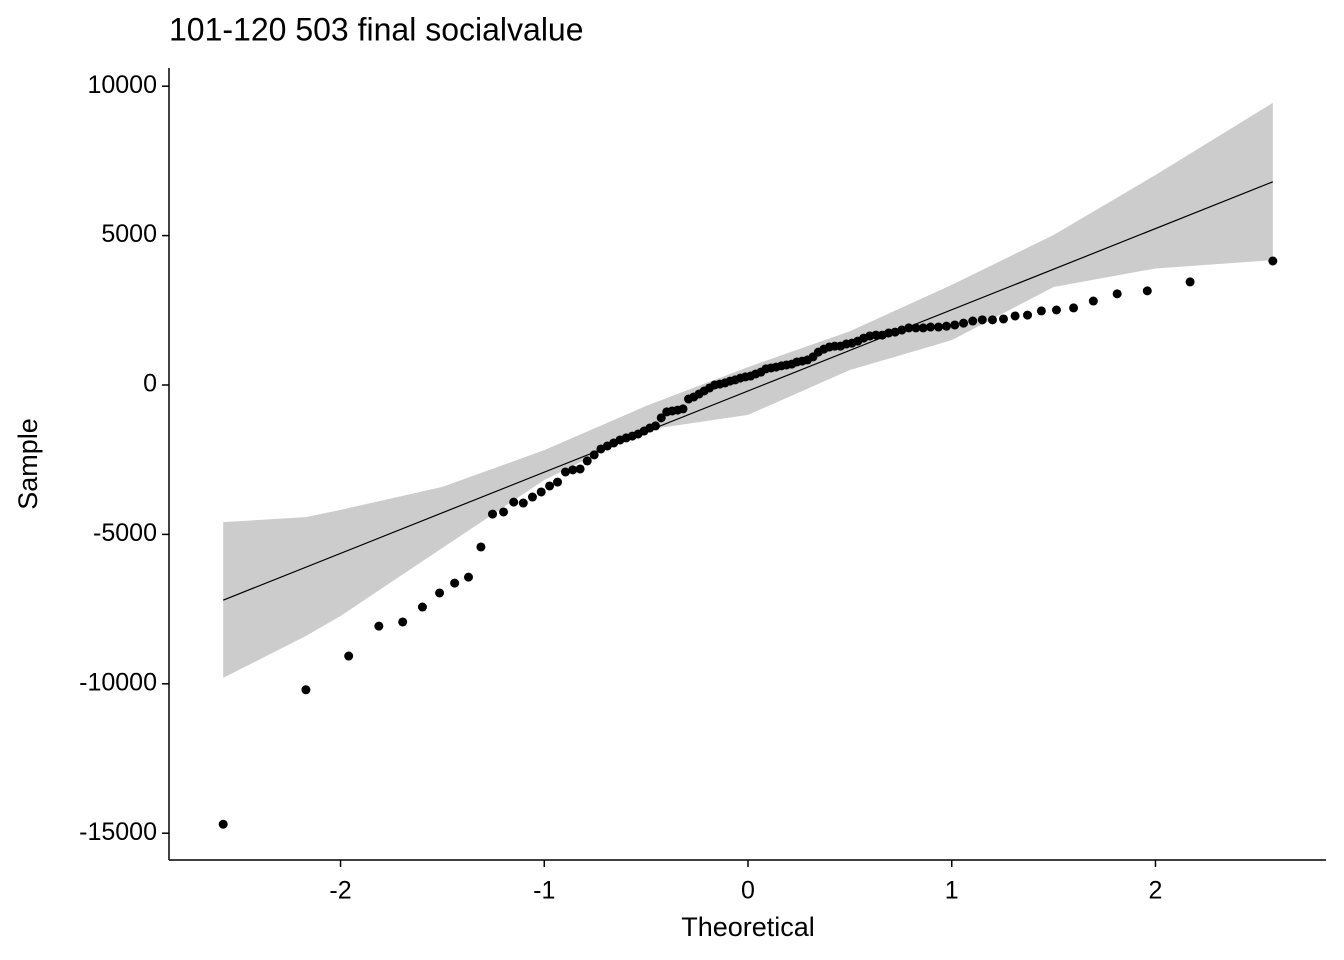 This screenshot has height=960, width=1344. Describe the element at coordinates (340, 891) in the screenshot. I see `x-tick-label: -2` at that location.